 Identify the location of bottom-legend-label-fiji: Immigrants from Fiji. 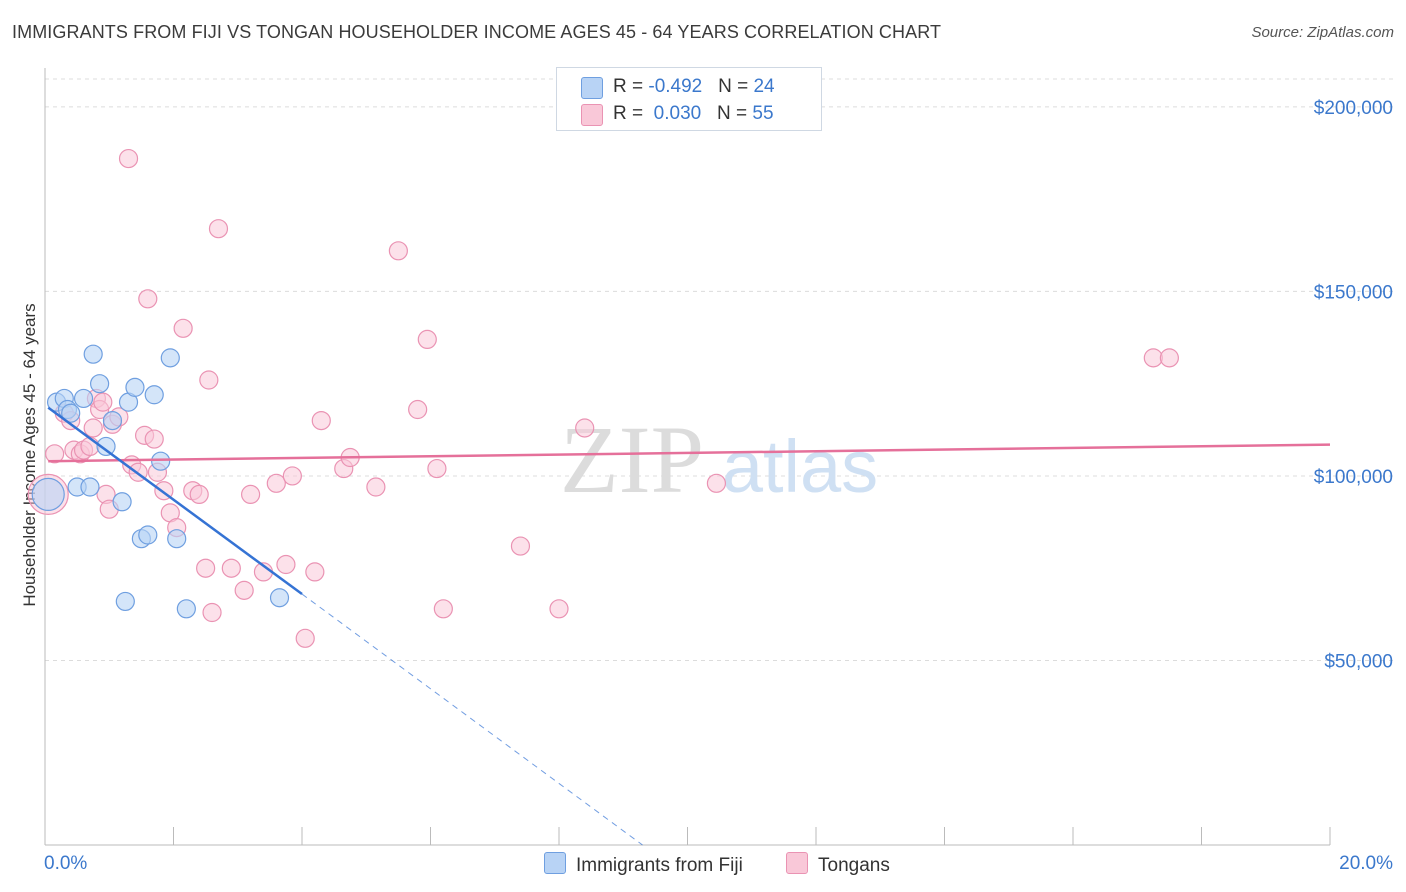
(659, 865).